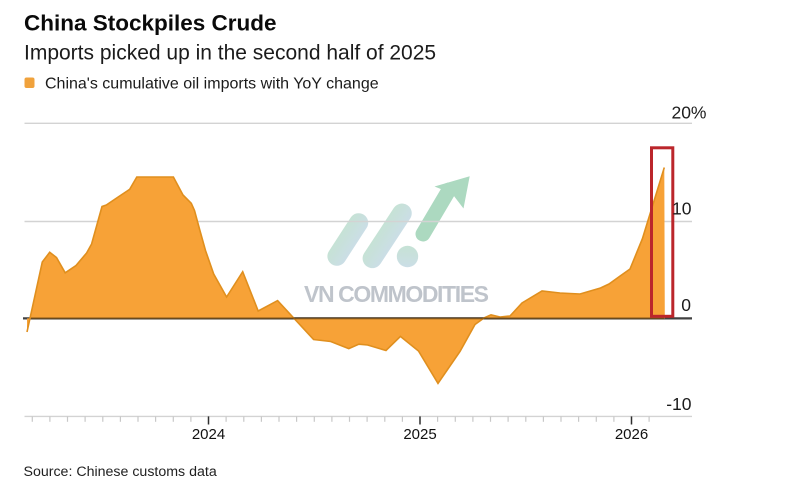  Describe the element at coordinates (419, 434) in the screenshot. I see `svg-text: 2025` at that location.